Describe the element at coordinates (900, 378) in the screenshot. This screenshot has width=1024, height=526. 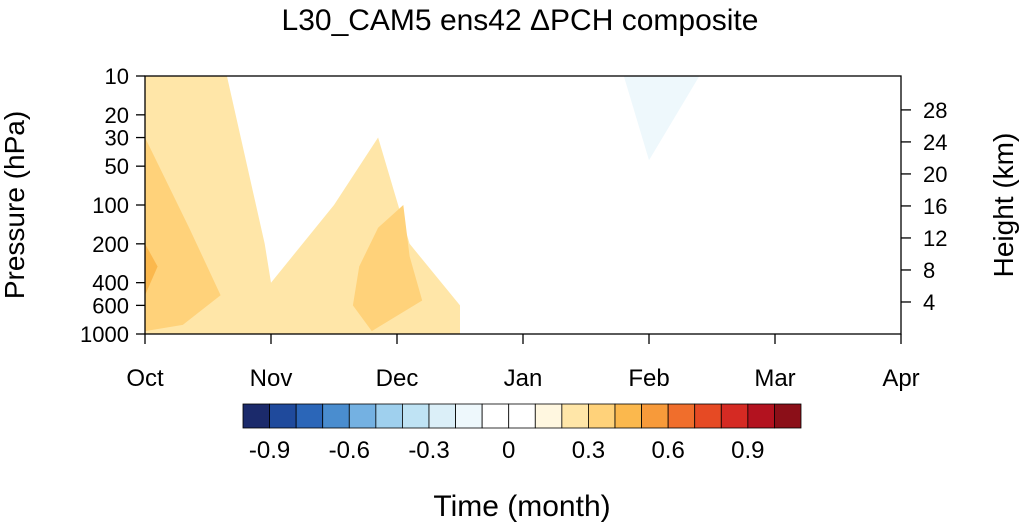
I see `x-tick-label: Apr` at that location.